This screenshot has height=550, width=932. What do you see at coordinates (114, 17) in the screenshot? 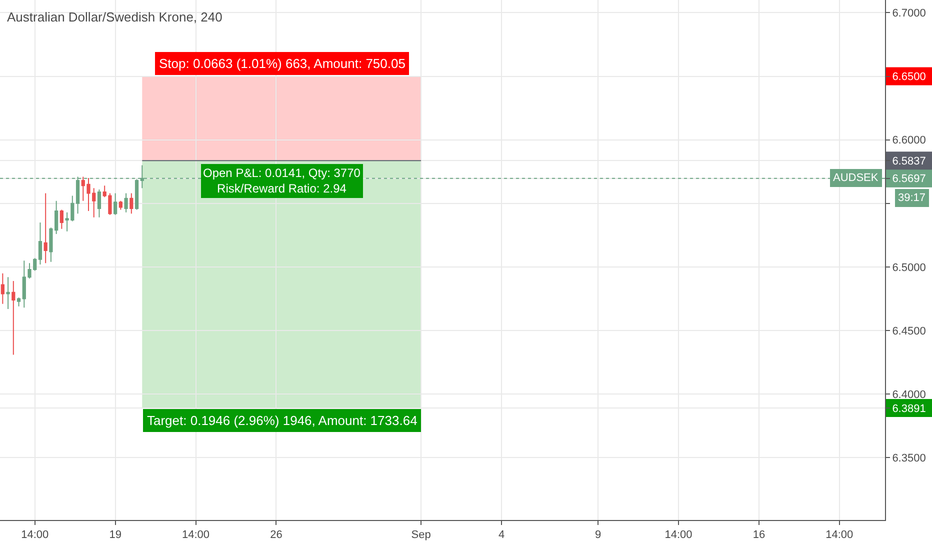
I see `text: Australian Dollar/Swedish Krone, 240` at bounding box center [114, 17].